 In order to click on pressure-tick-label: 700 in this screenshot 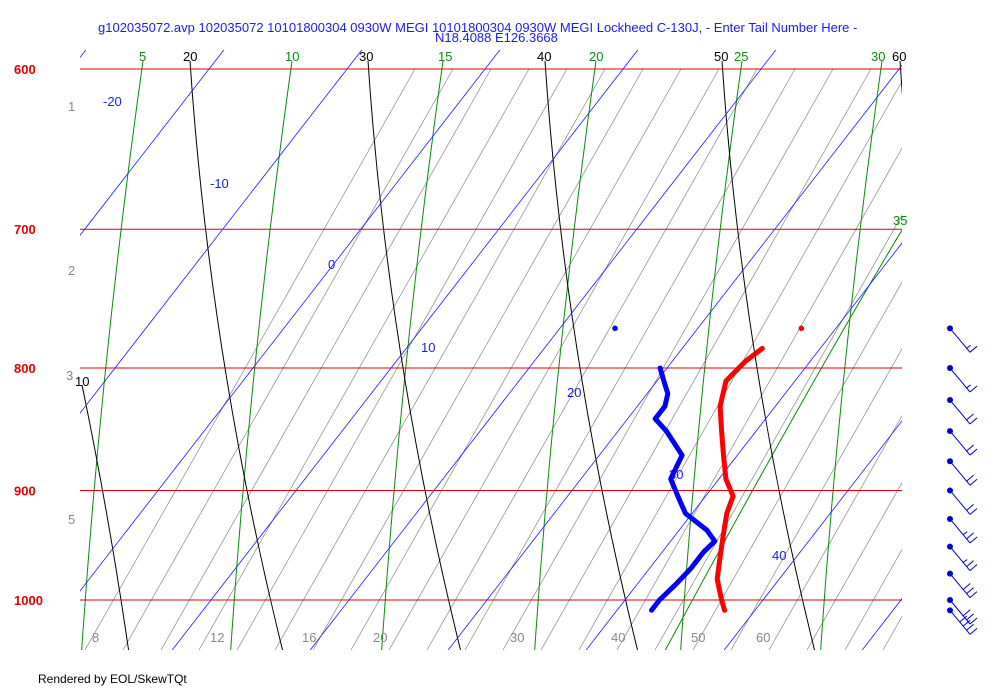, I will do `click(25, 229)`.